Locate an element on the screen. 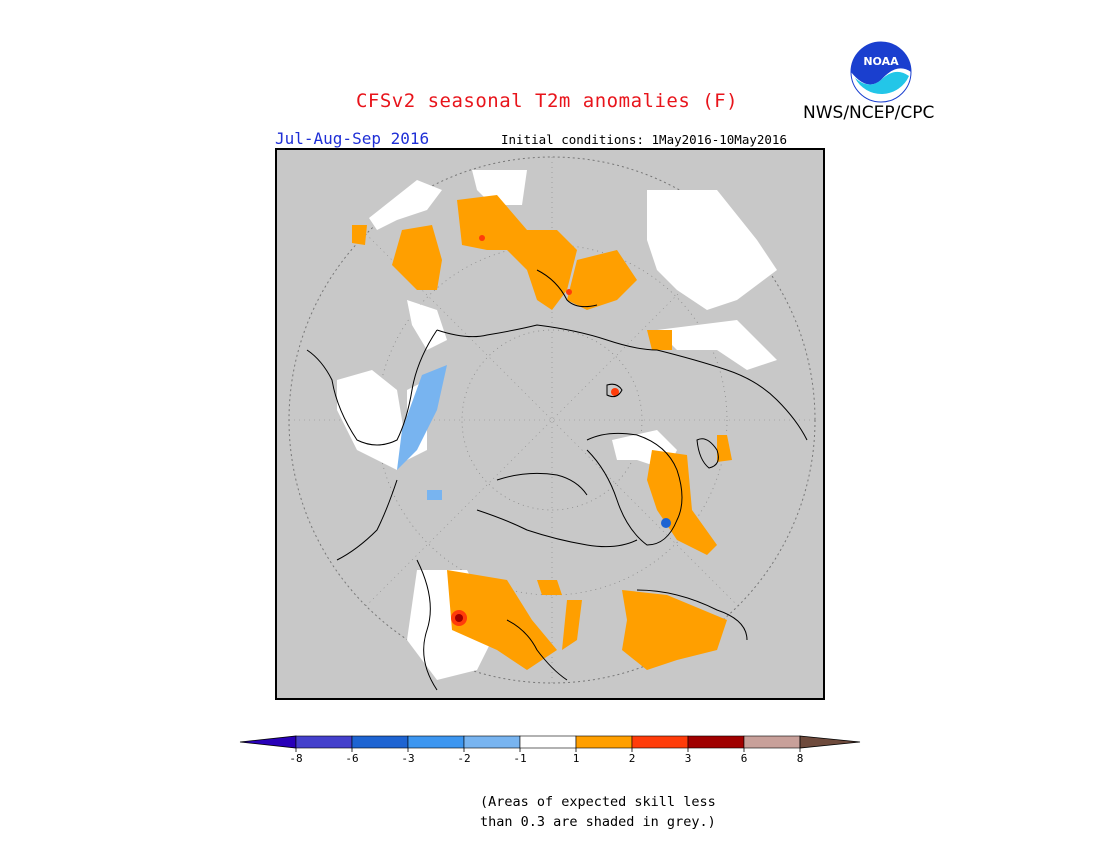 The image size is (1100, 850). colorbar-tick-label: 2 is located at coordinates (632, 758).